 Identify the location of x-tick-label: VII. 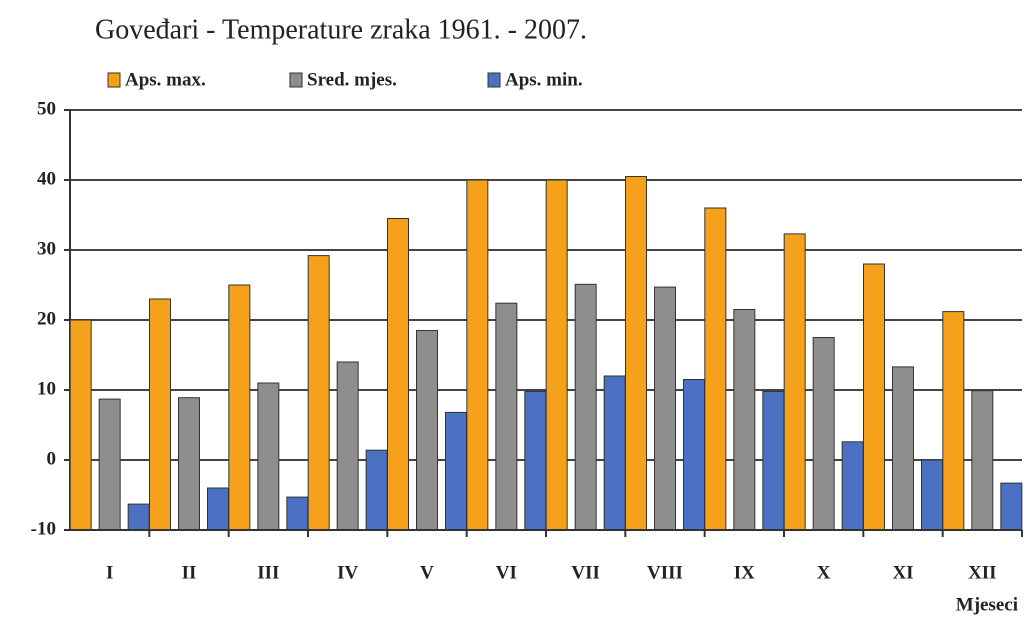
(585, 572).